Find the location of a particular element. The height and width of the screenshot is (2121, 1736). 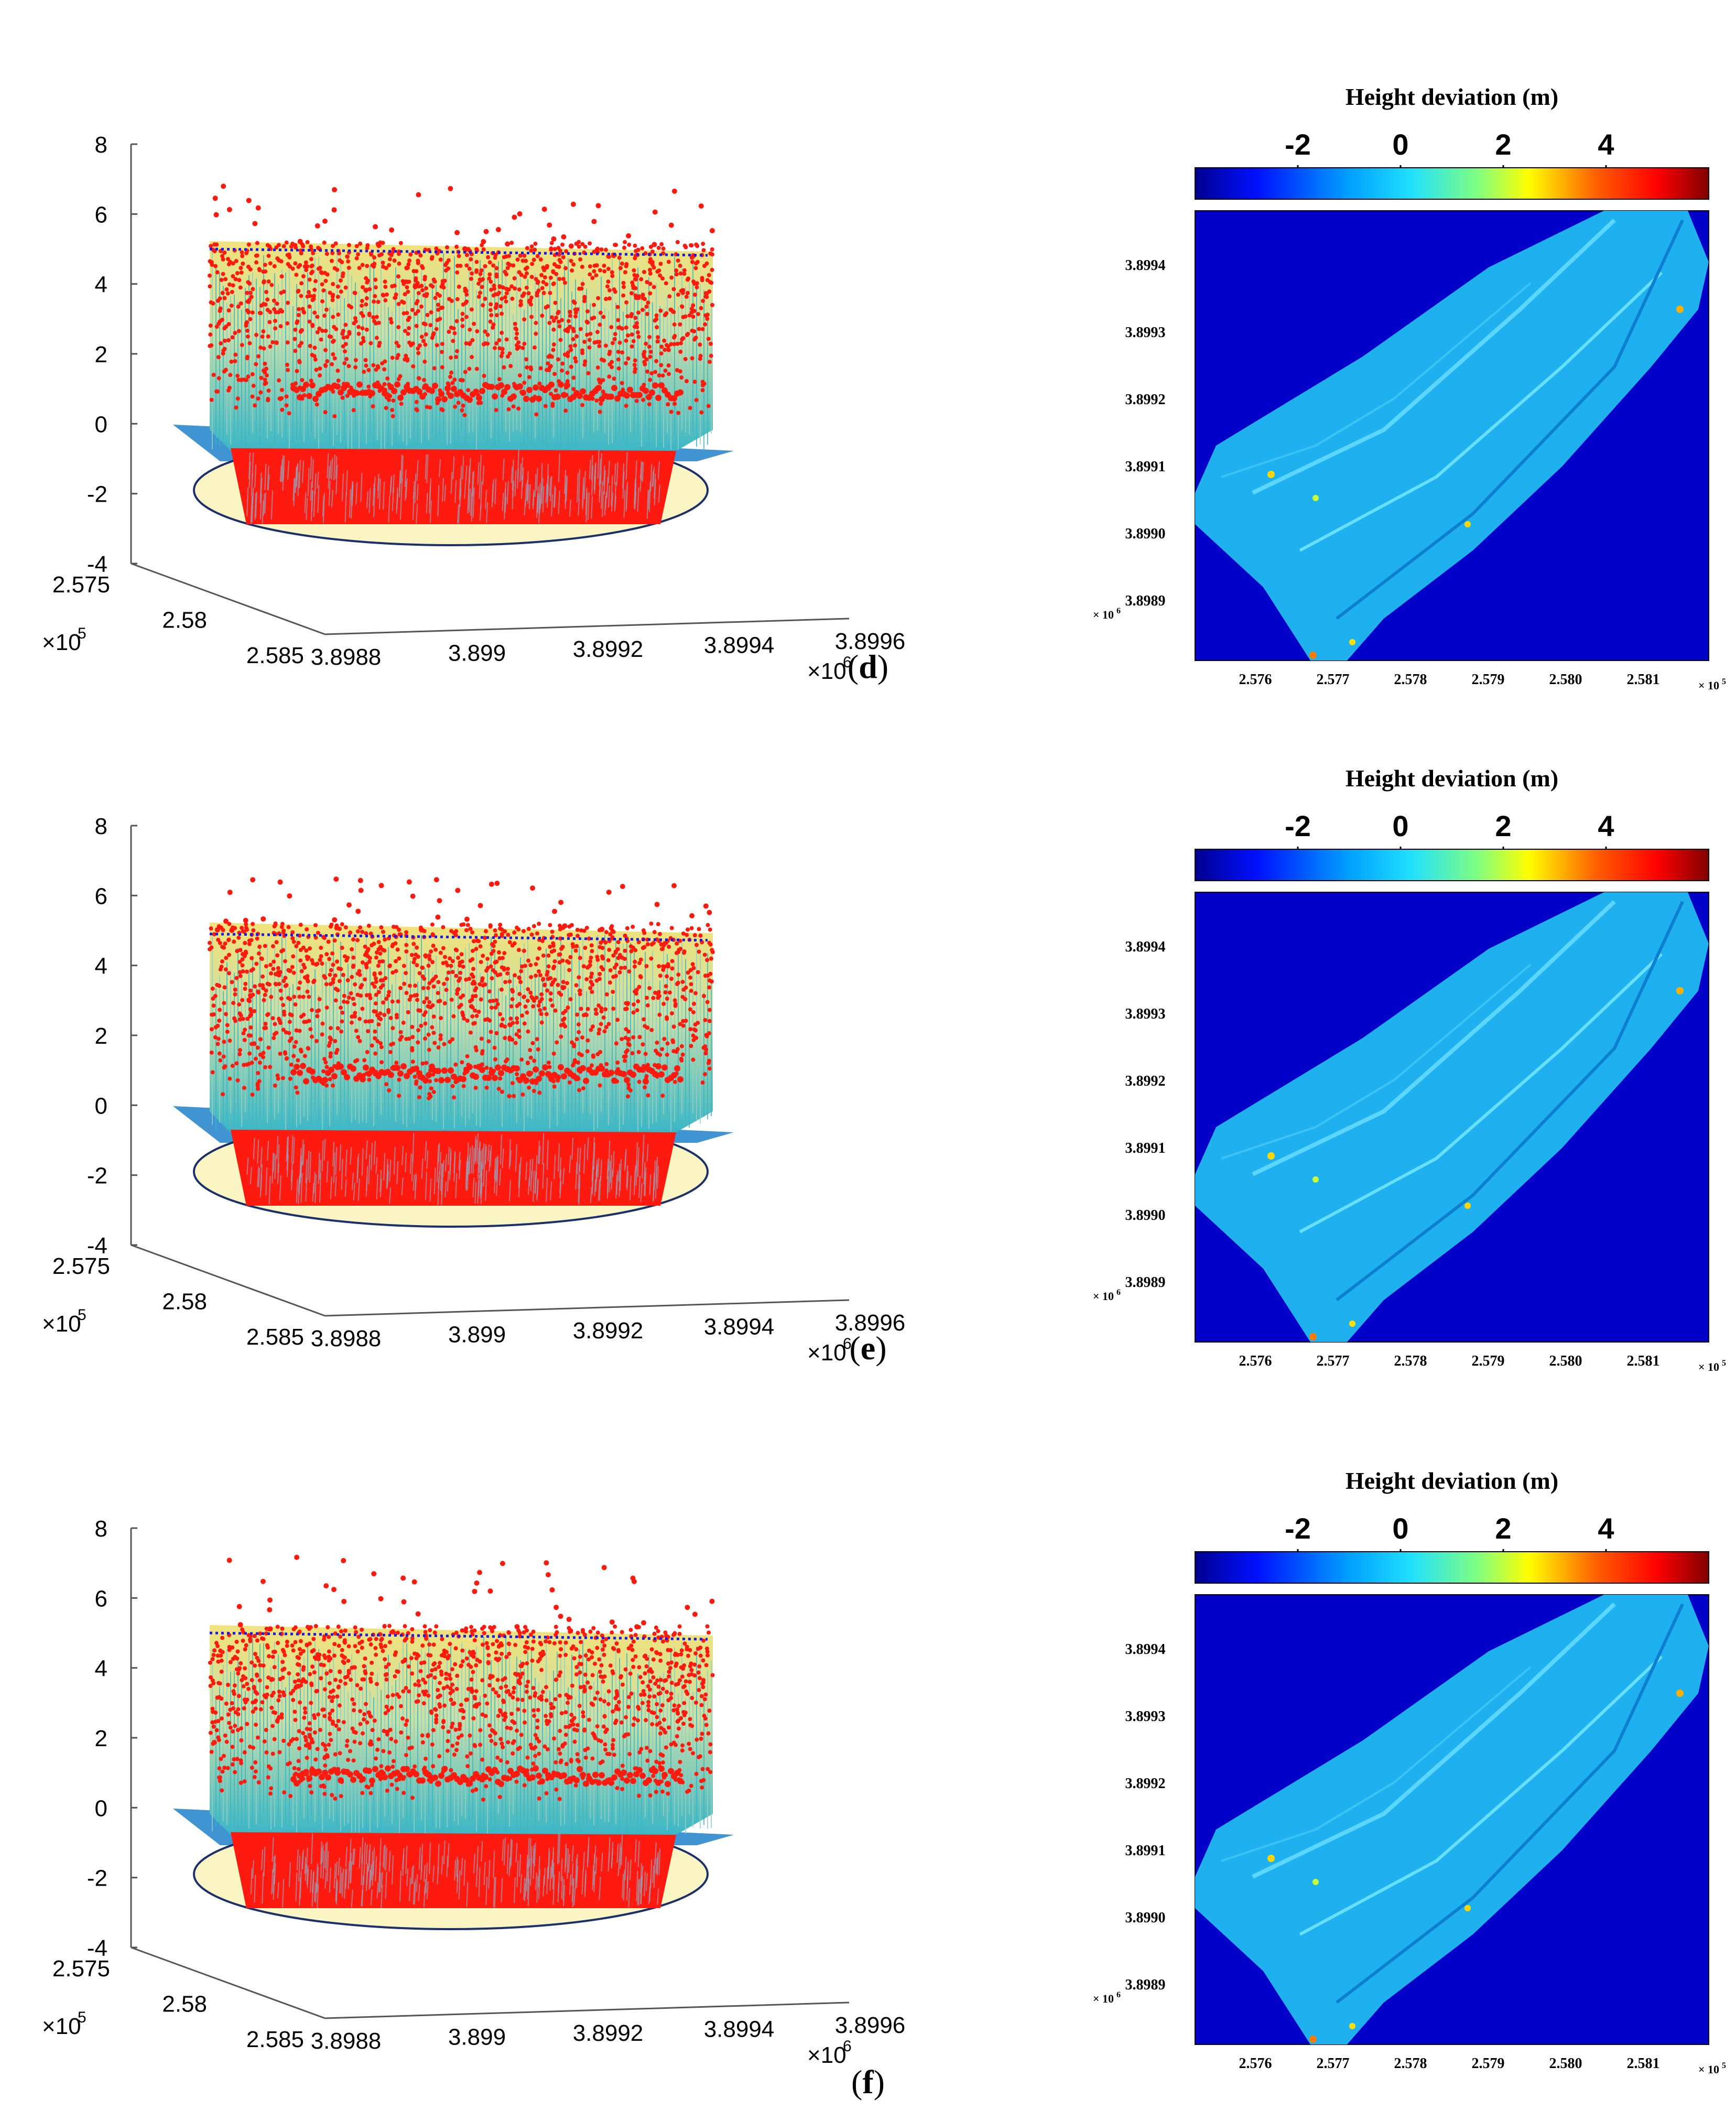

colorbar-tick-labels: -2 0 2 4 is located at coordinates (1449, 149).